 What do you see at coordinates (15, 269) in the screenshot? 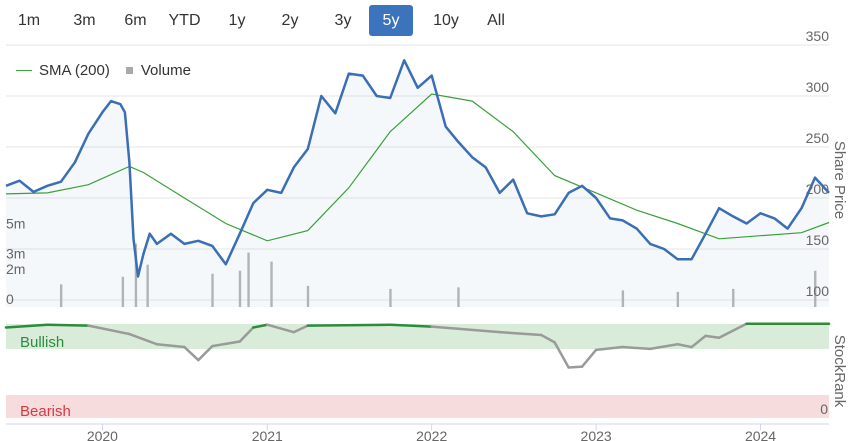
I see `volume-tick-label: 2m` at bounding box center [15, 269].